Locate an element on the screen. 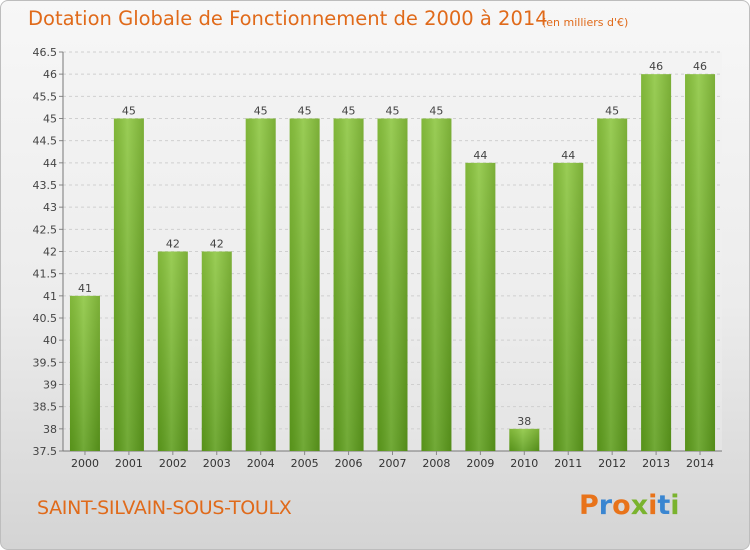  x-tick-label: 2000 is located at coordinates (85, 463).